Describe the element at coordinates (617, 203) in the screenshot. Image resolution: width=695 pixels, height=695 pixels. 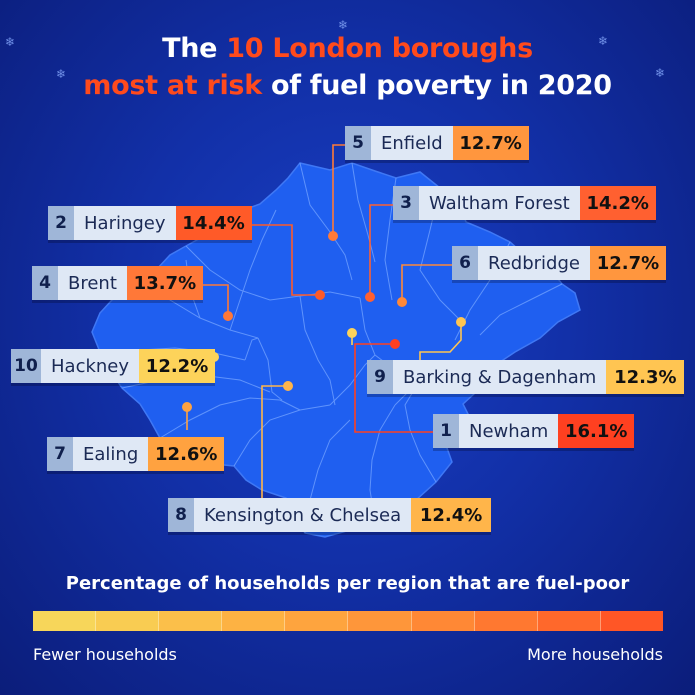
I see `borough-value: 14.2%` at that location.